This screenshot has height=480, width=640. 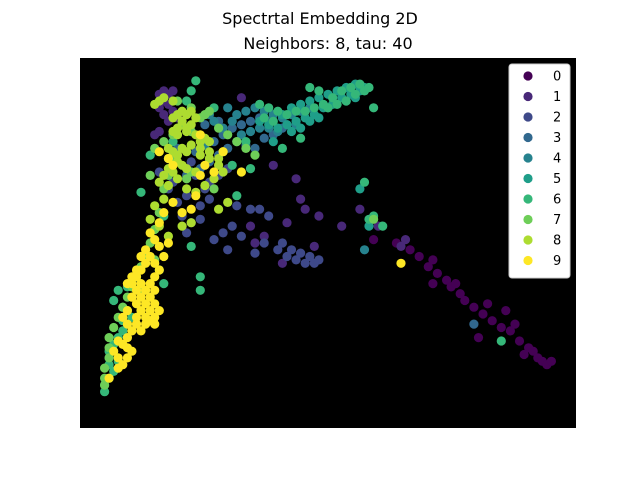 What do you see at coordinates (320, 18) in the screenshot?
I see `chart-title: Spectrtal Embedding 2D` at bounding box center [320, 18].